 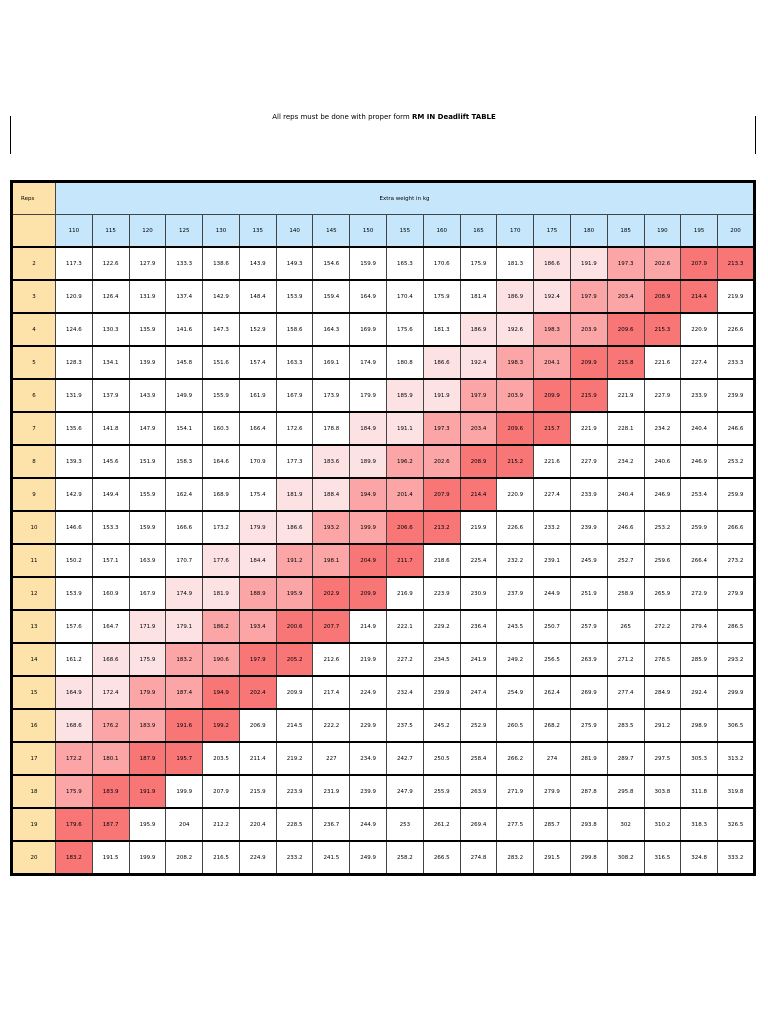 What do you see at coordinates (453, 117) in the screenshot?
I see `title-bold: RM IN Deadlift TABLE` at bounding box center [453, 117].